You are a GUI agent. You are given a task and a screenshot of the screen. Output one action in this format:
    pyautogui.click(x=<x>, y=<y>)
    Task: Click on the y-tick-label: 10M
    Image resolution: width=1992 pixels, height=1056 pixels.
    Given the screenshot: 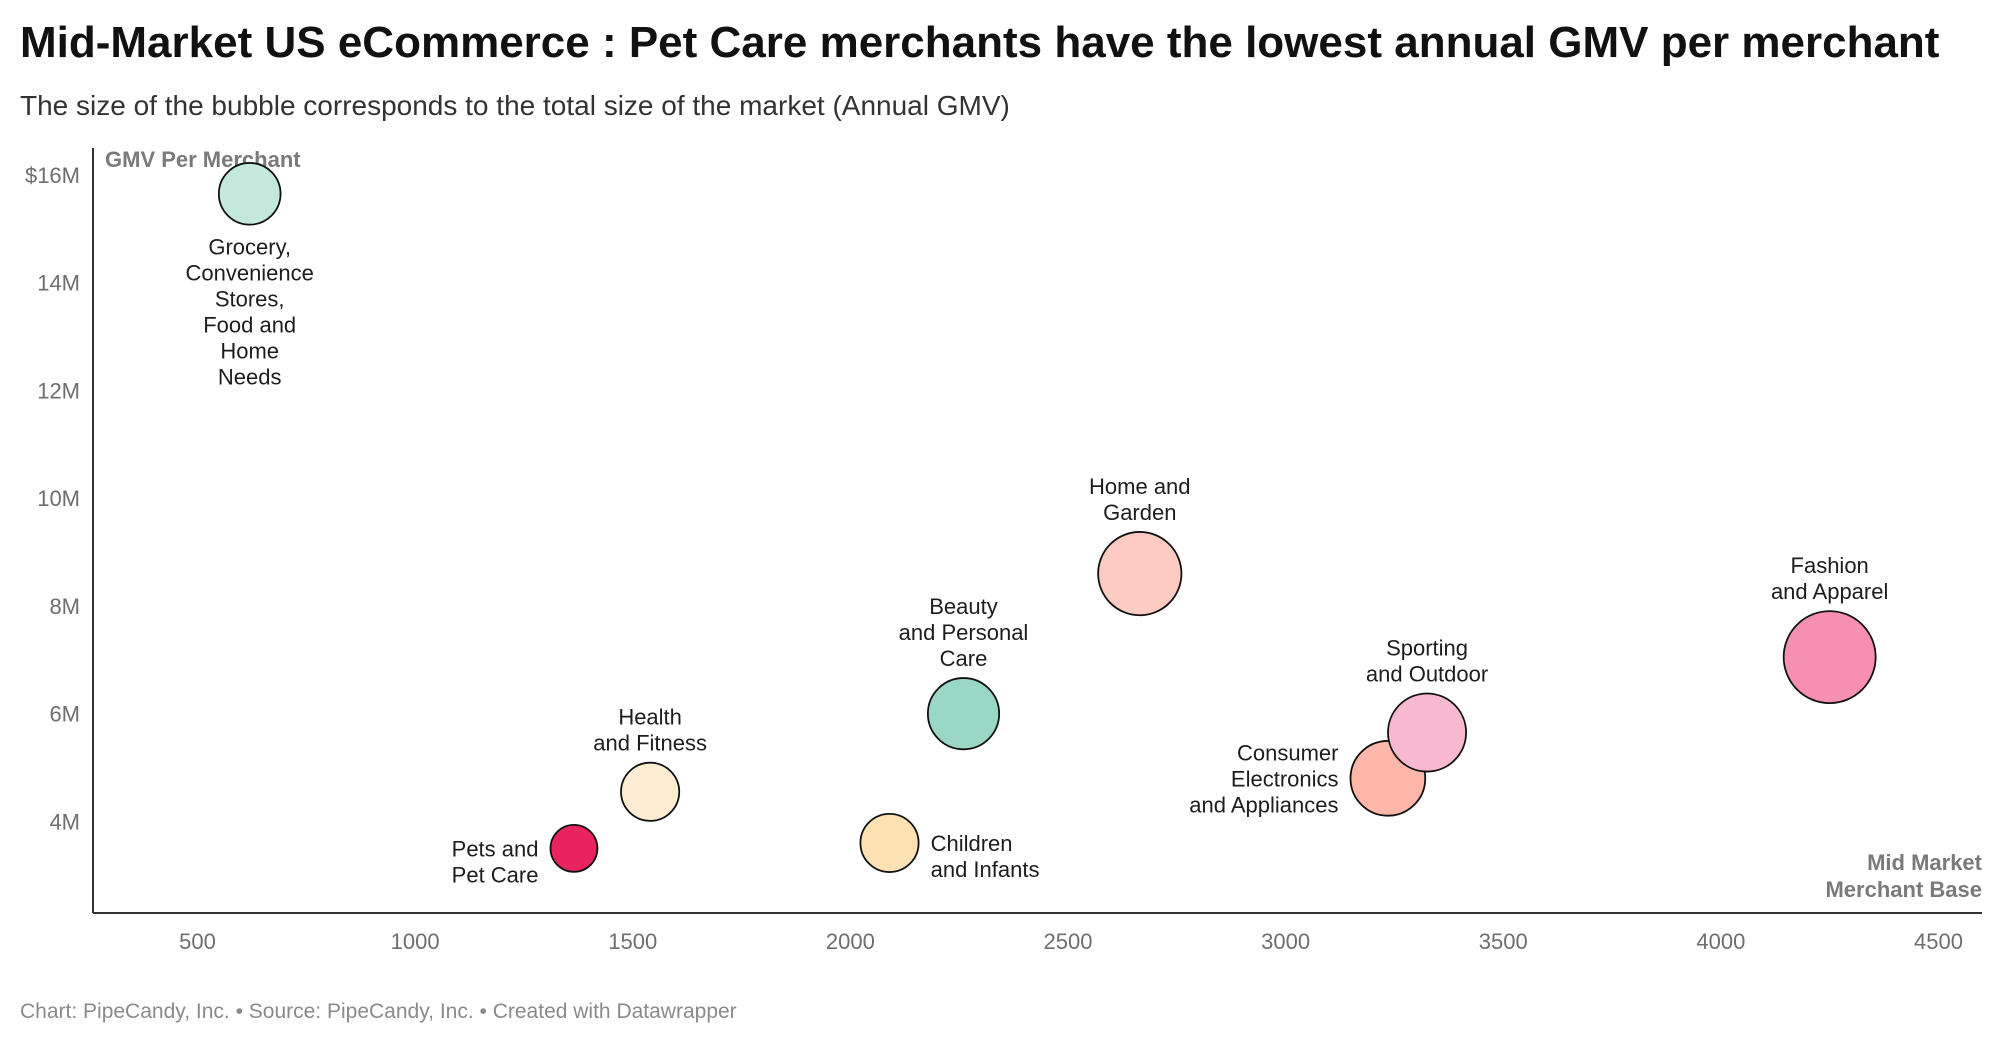 What is the action you would take?
    pyautogui.click(x=58, y=498)
    